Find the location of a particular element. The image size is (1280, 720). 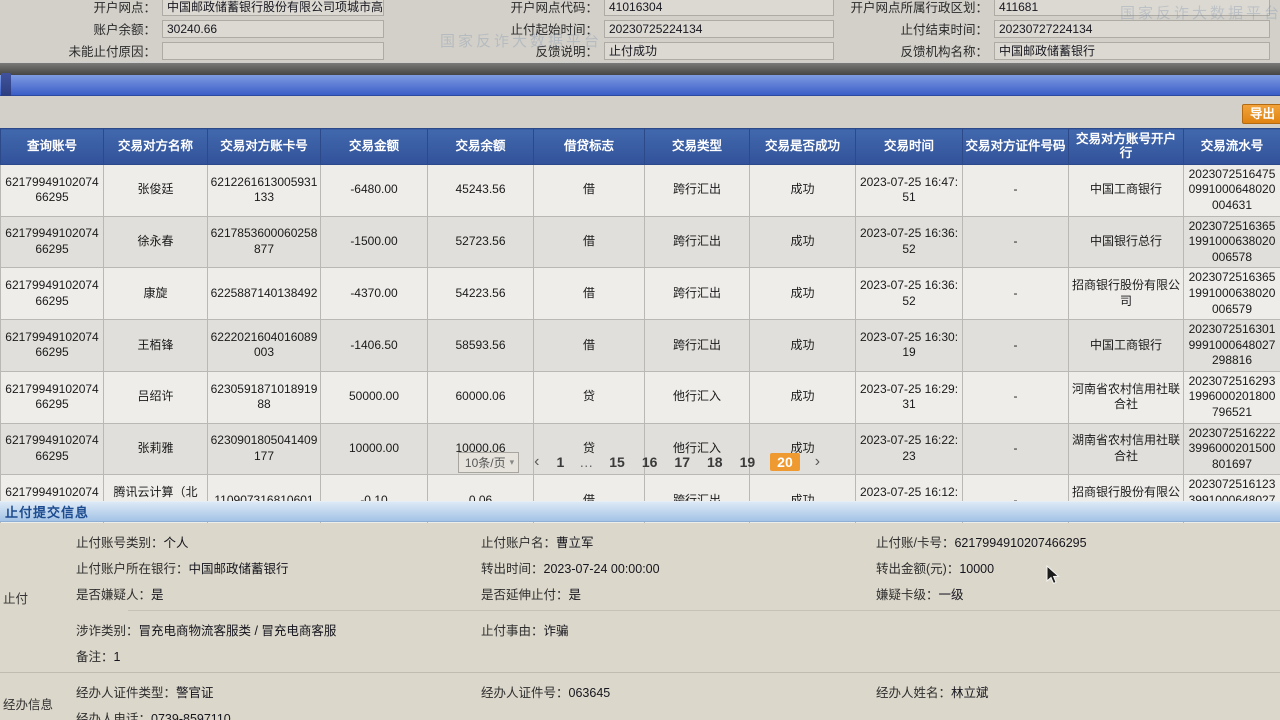

title-bar-tab is located at coordinates (6, 85).